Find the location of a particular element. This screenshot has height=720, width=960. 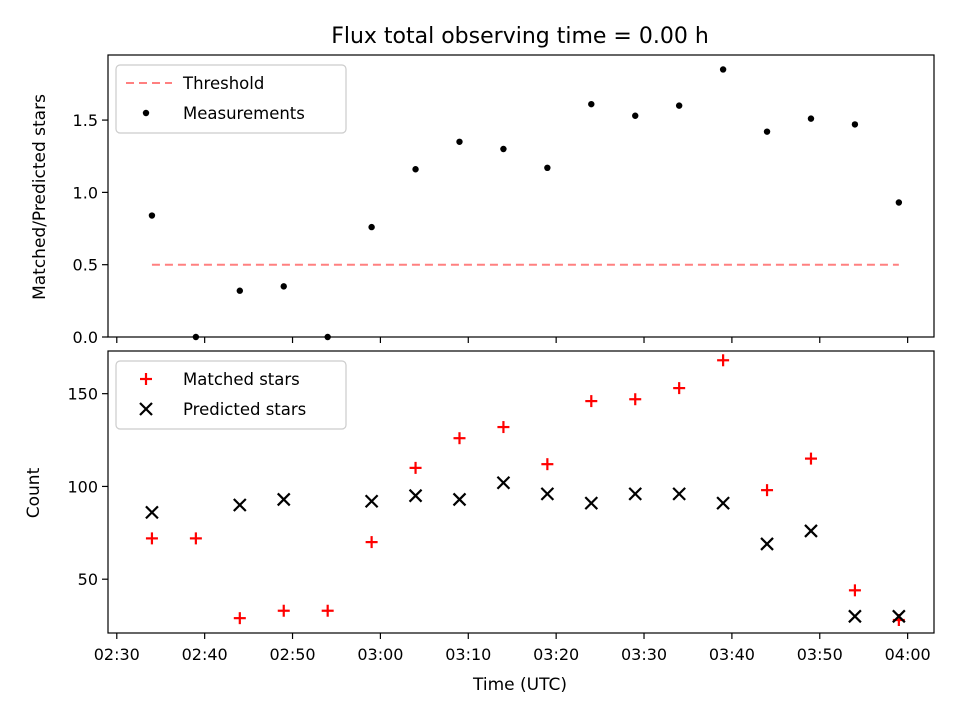

x-tick-label: 03:50 is located at coordinates (820, 654).